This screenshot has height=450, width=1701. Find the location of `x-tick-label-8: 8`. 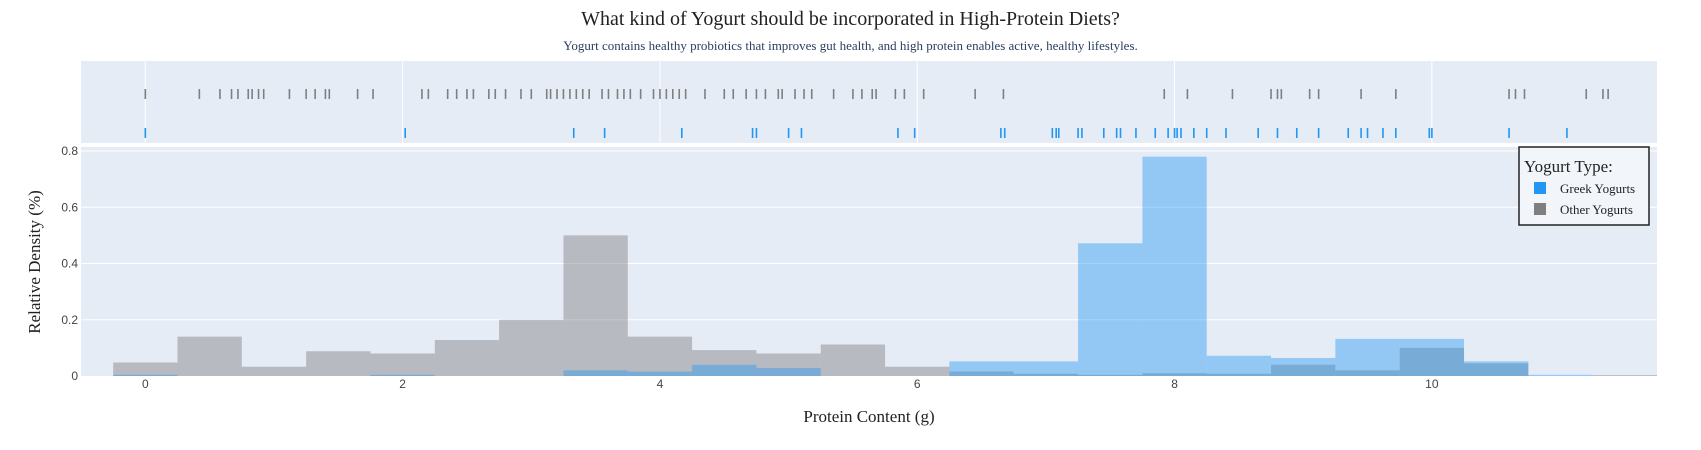

x-tick-label-8: 8 is located at coordinates (1174, 384).